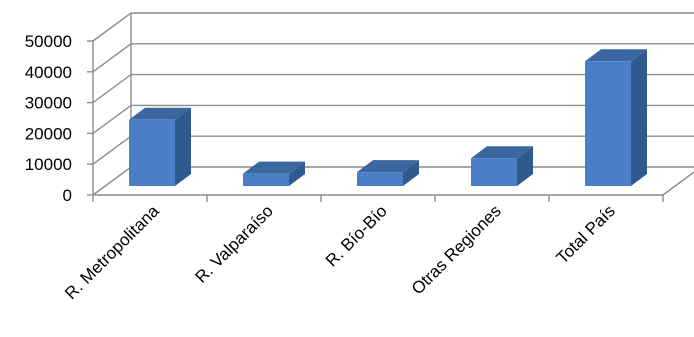 The width and height of the screenshot is (694, 337). I want to click on y-tick-label: 20000, so click(48, 133).